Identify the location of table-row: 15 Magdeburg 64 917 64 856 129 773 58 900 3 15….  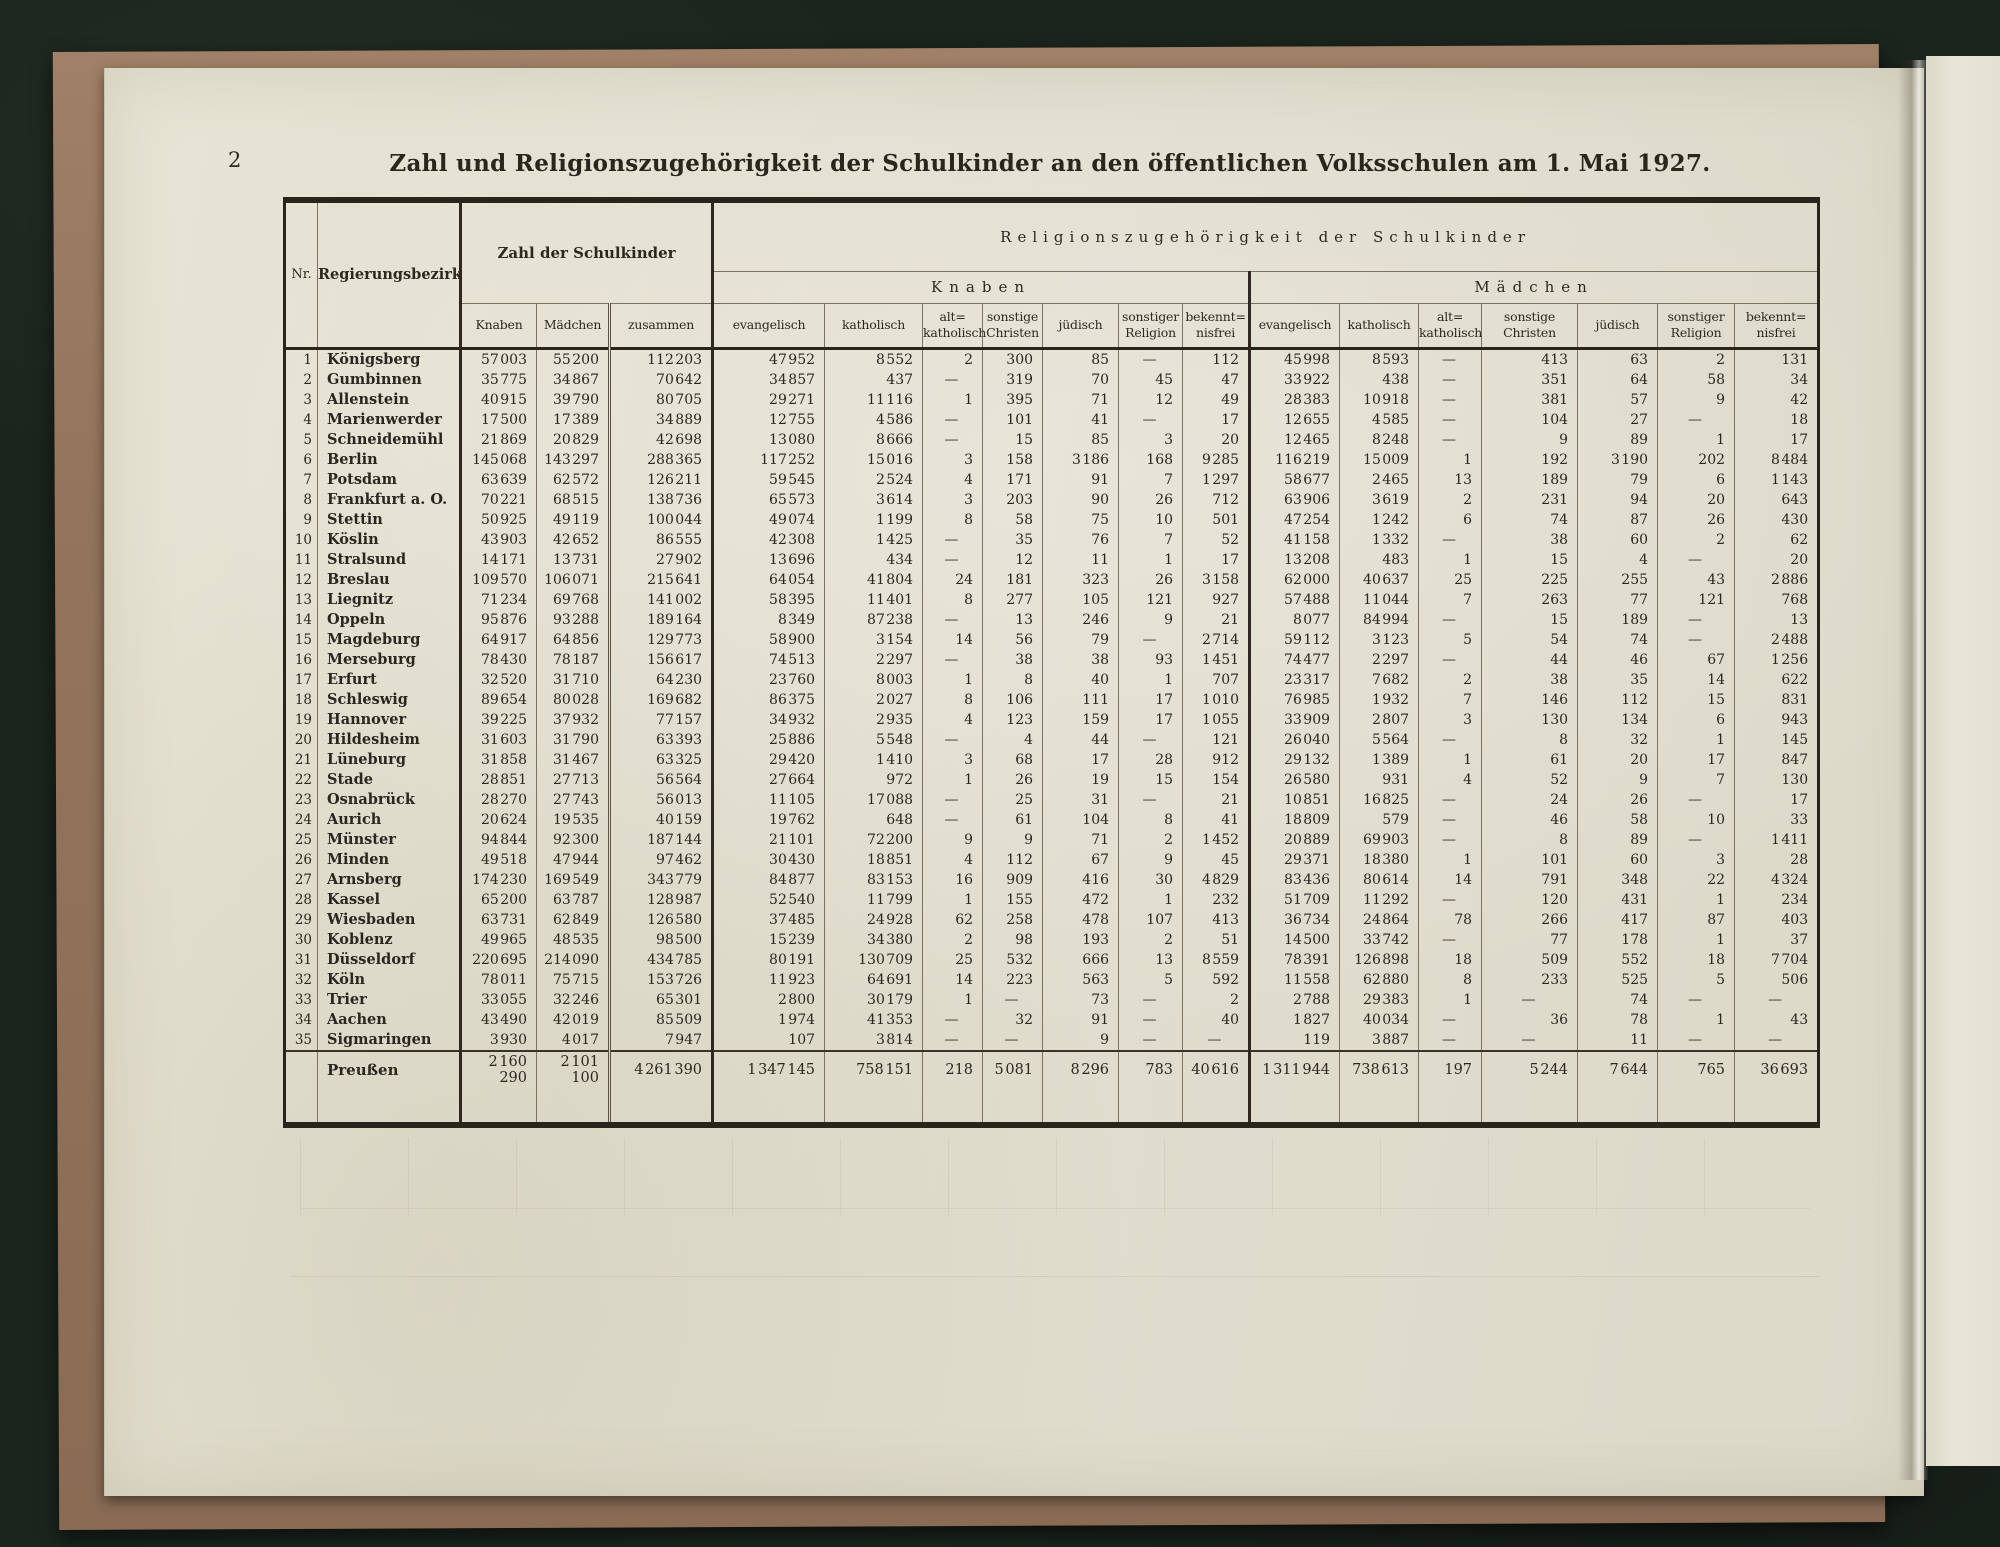
(1052, 639).